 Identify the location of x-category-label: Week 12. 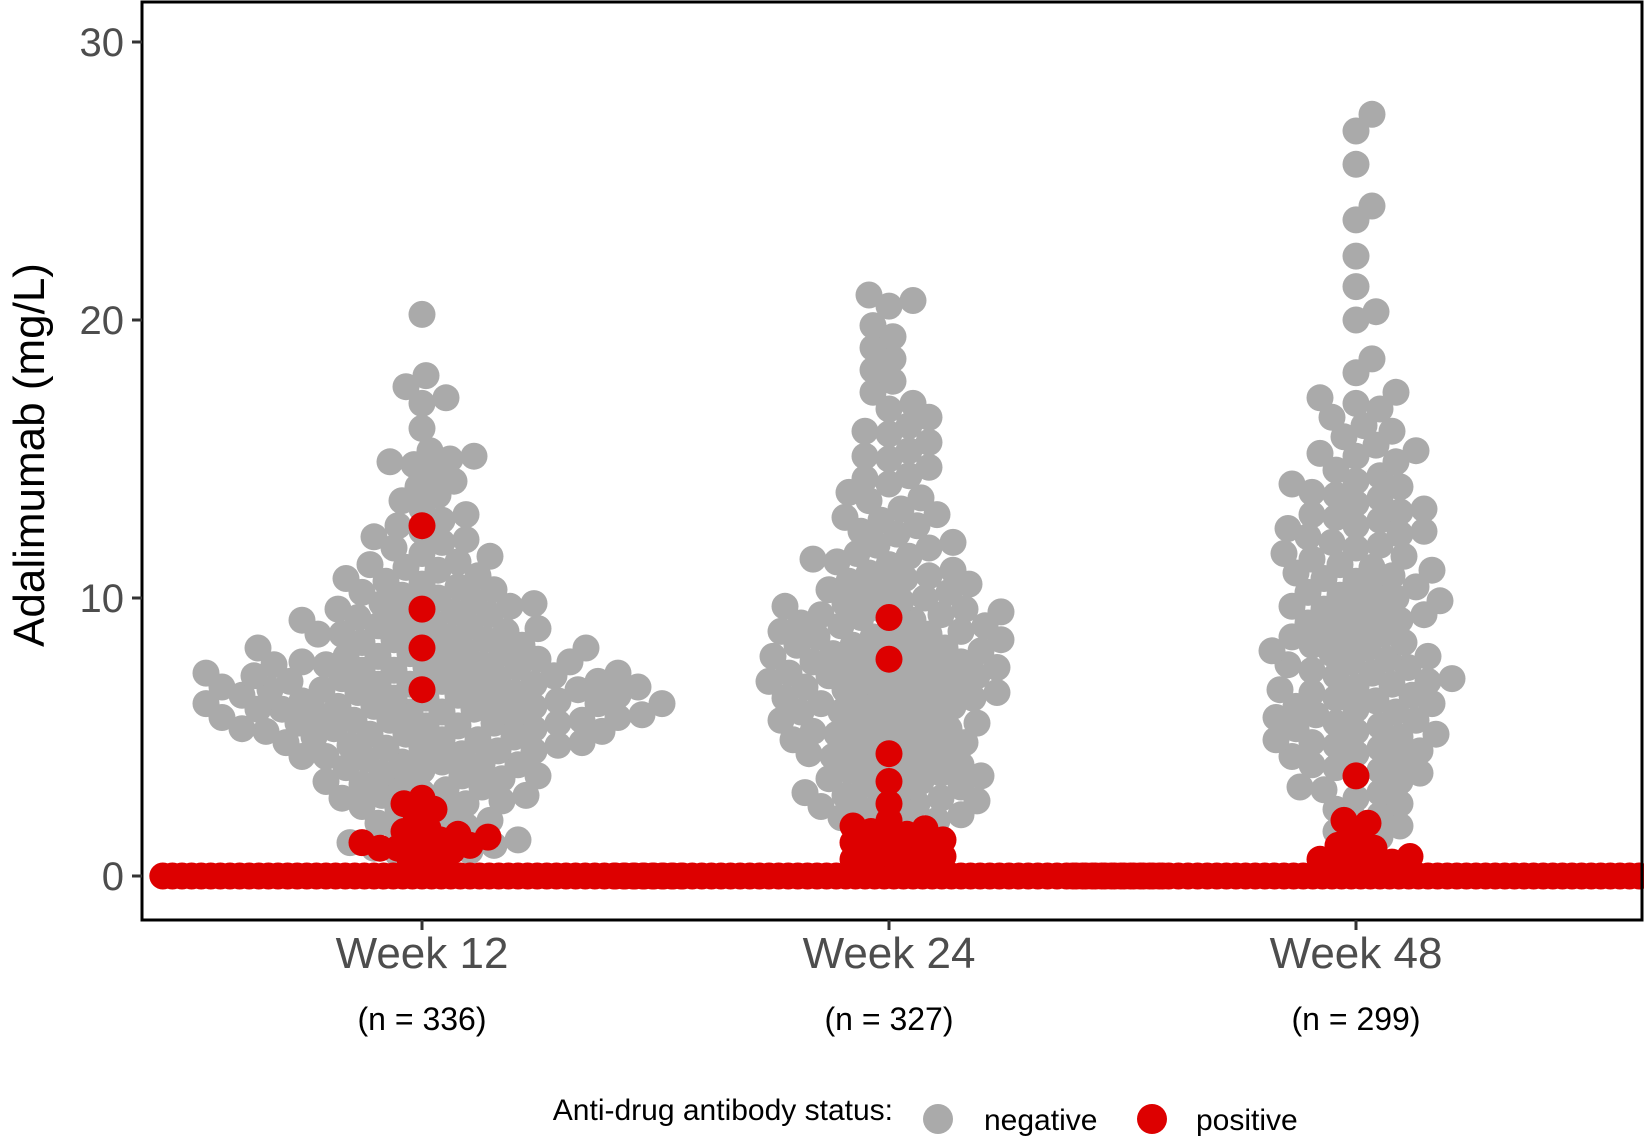
(422, 953).